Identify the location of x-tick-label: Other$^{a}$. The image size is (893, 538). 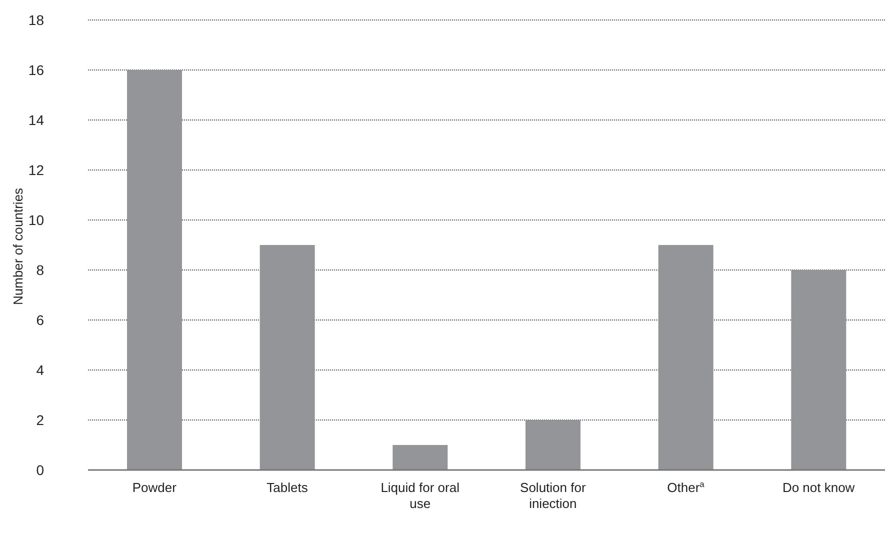
(686, 487).